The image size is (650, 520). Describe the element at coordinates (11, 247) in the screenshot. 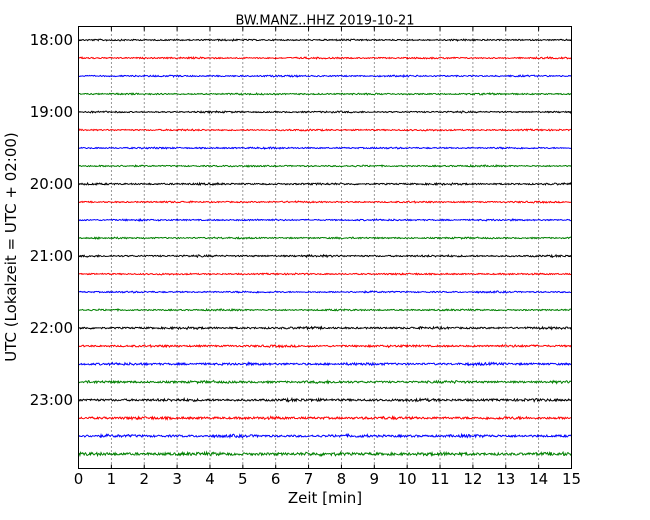

I see `y-axis-label: UTC (Lokalzeit = UTC + 02:00)` at that location.